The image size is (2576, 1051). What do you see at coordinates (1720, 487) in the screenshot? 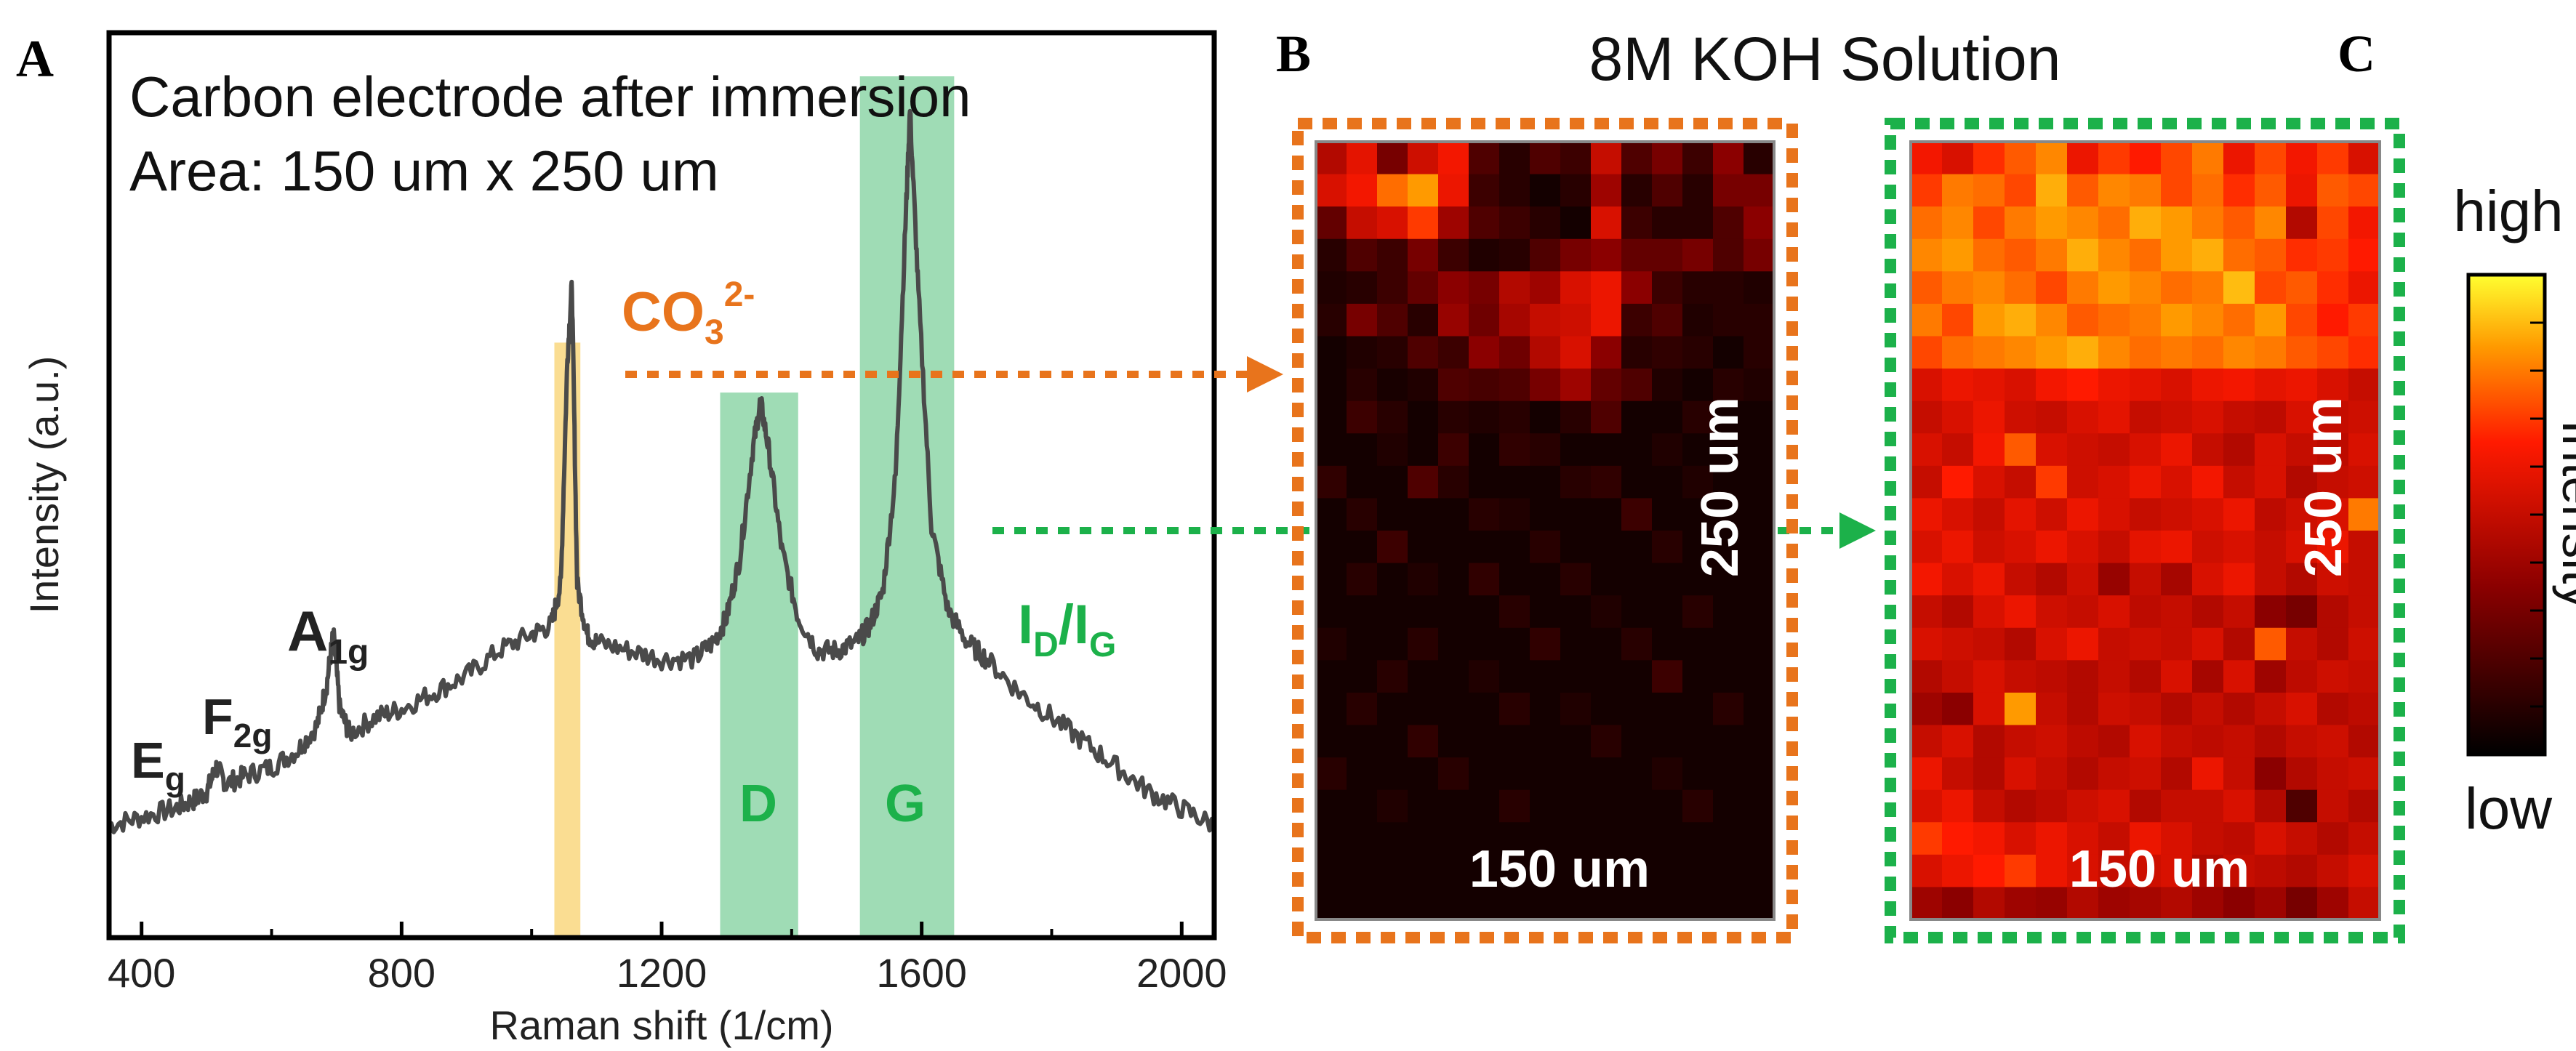
I see `map-b-height-label: 250 um` at bounding box center [1720, 487].